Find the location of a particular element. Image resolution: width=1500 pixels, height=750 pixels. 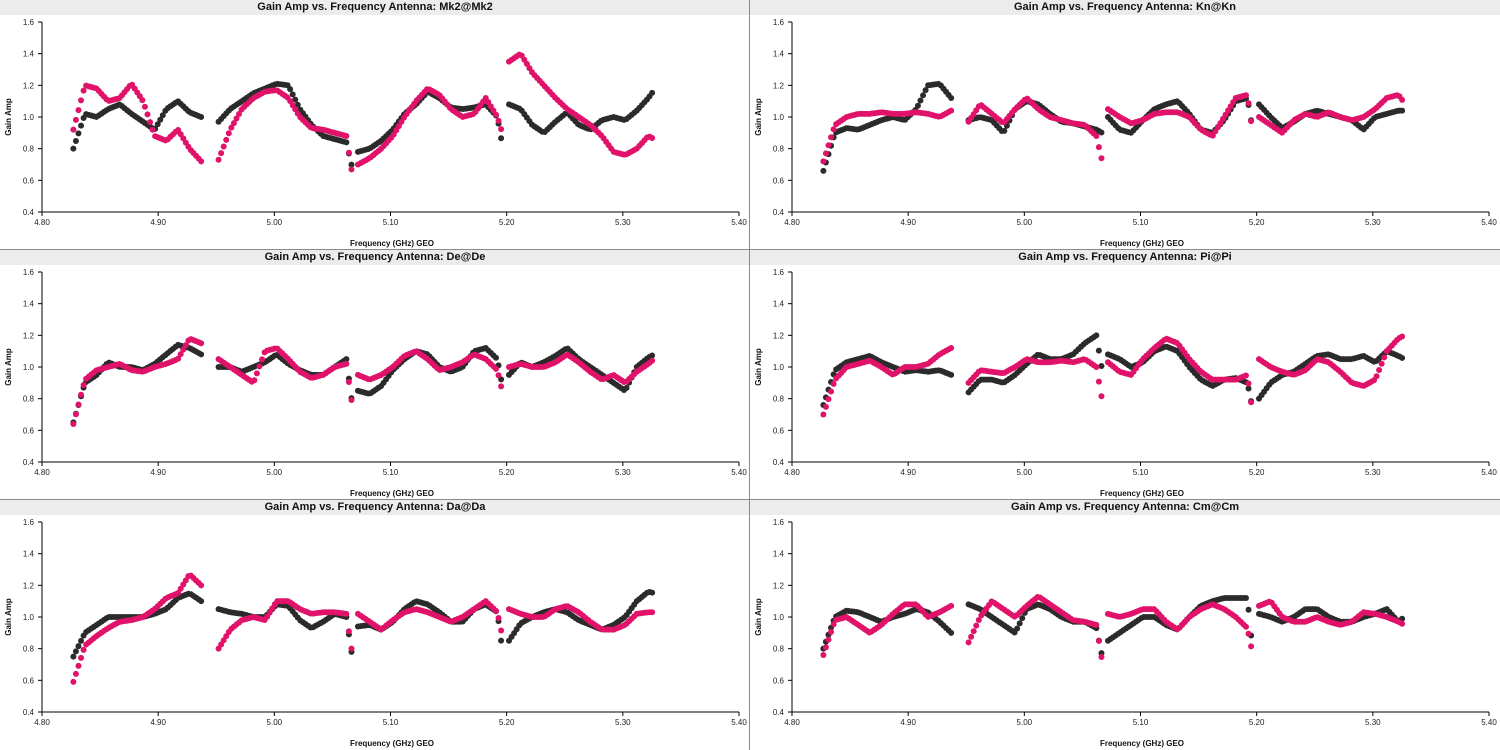

x-tick-label: 5.10 is located at coordinates (391, 222).